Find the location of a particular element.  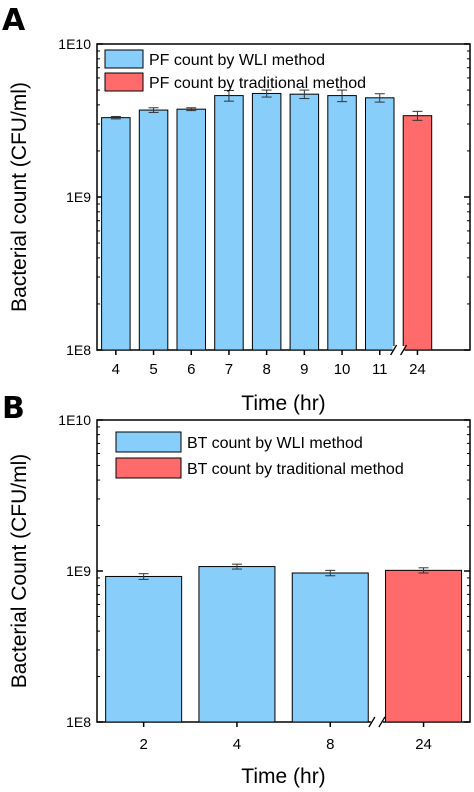

x-tick-label: 2 is located at coordinates (143, 744).